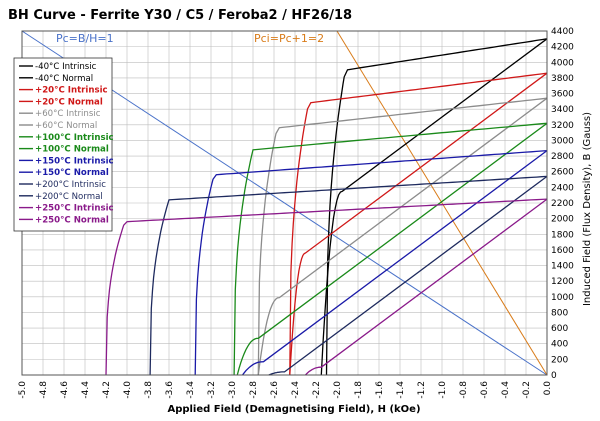 This screenshot has height=421, width=600. What do you see at coordinates (191, 390) in the screenshot?
I see `x-tick-label: -3.4` at bounding box center [191, 390].